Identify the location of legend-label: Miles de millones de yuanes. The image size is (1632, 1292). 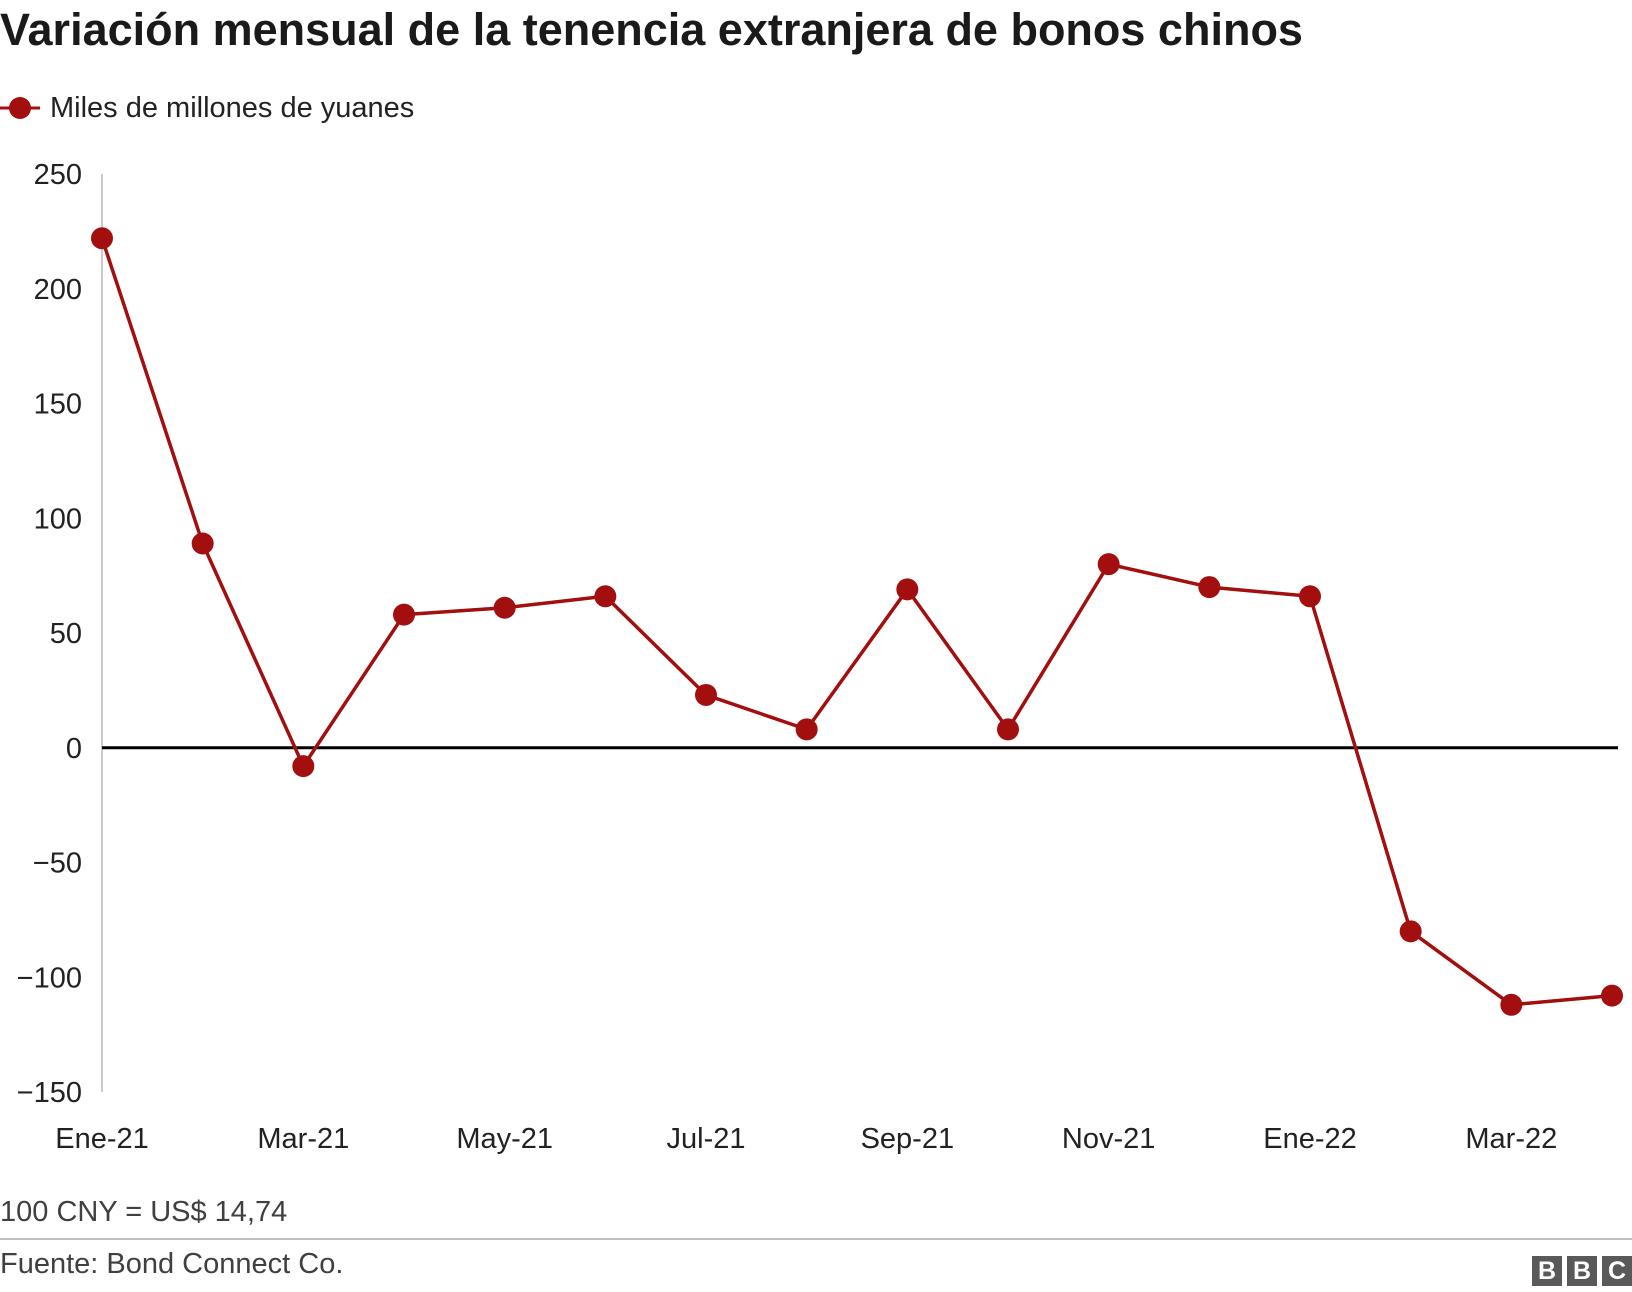
(232, 107).